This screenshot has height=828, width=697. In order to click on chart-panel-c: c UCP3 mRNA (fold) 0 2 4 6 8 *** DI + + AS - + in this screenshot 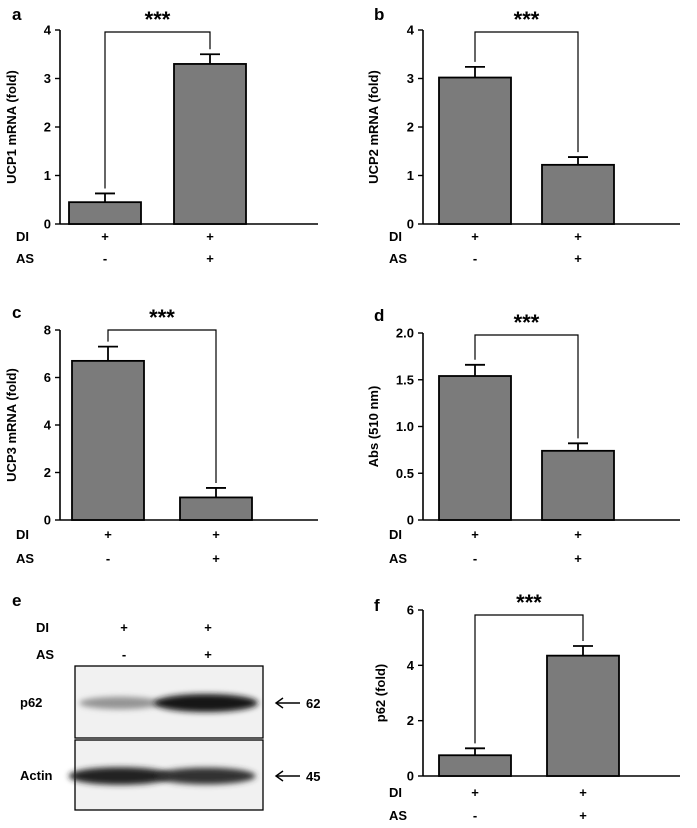, I will do `click(161, 434)`.